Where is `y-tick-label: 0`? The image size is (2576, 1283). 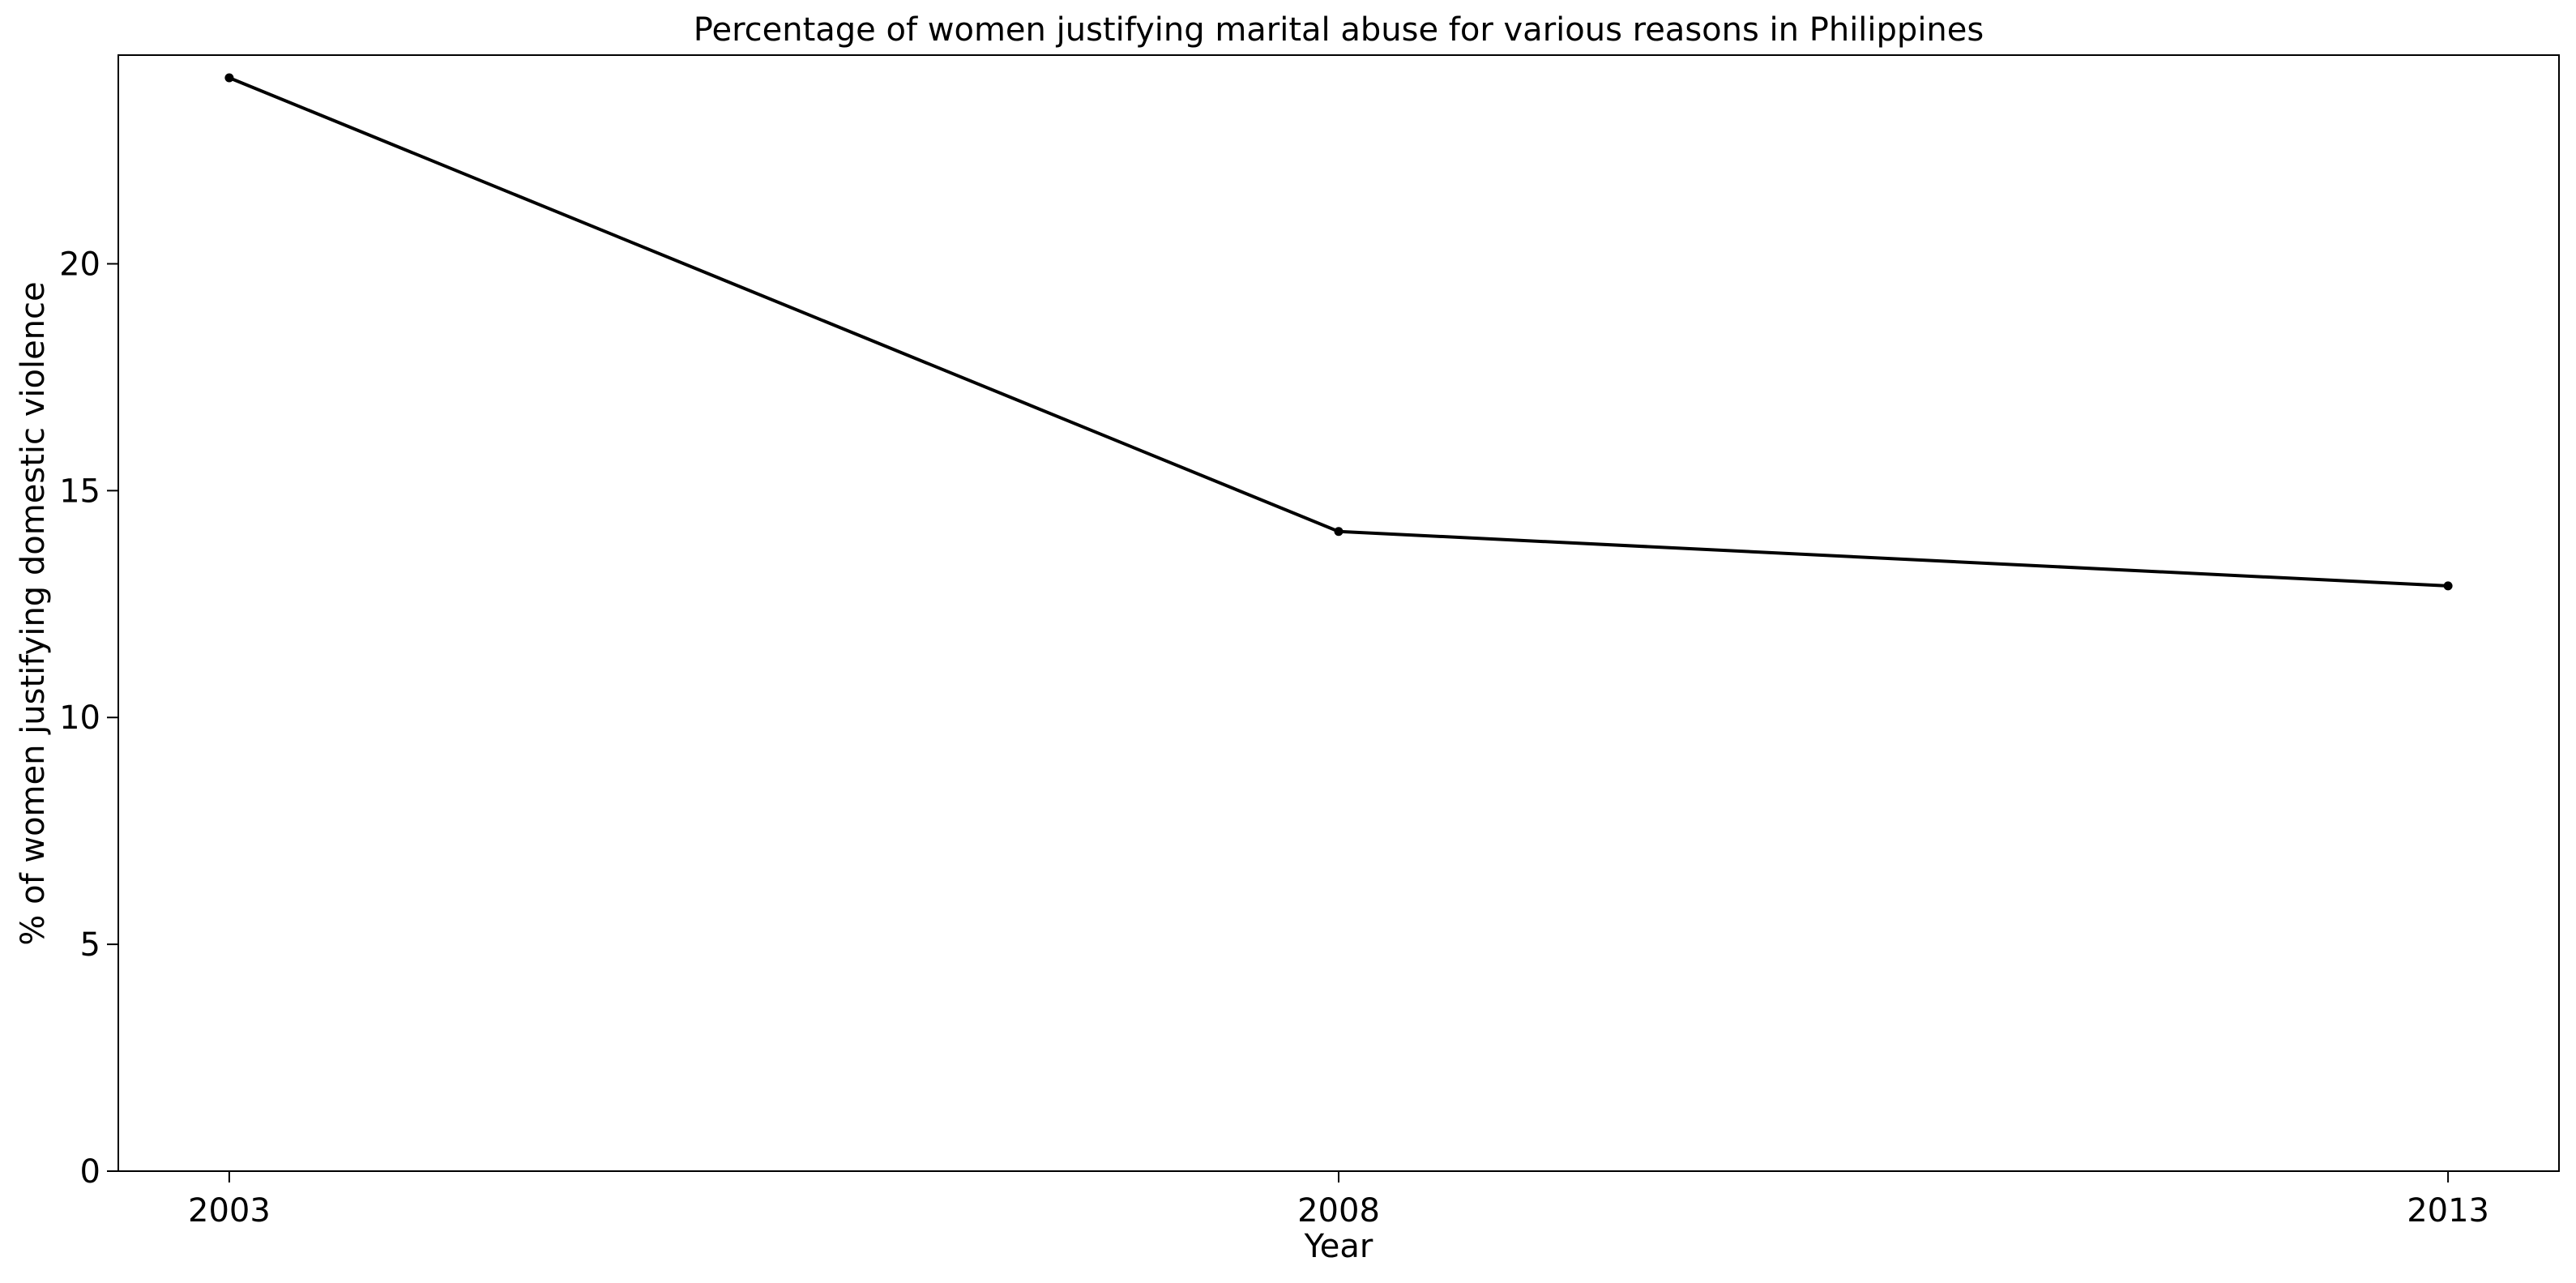 y-tick-label: 0 is located at coordinates (90, 1172).